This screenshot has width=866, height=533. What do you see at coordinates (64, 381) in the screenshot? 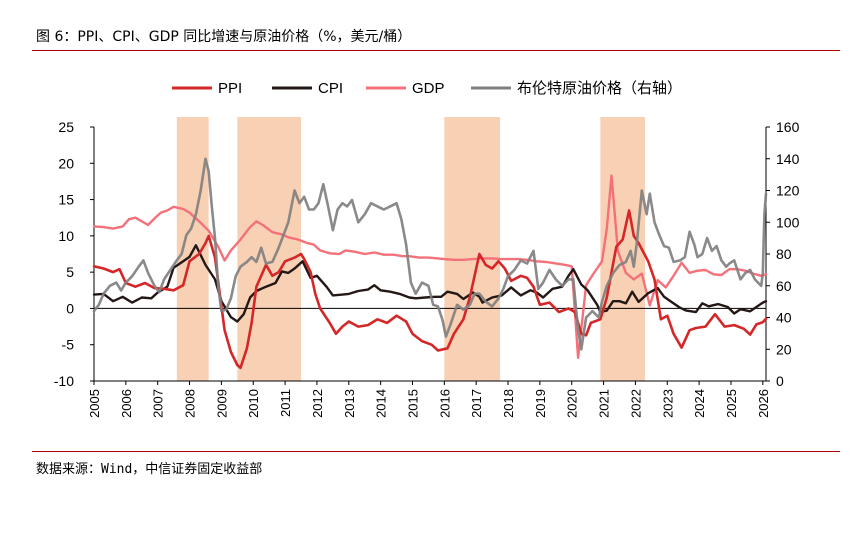
I see `left-tick-label: -10` at bounding box center [64, 381].